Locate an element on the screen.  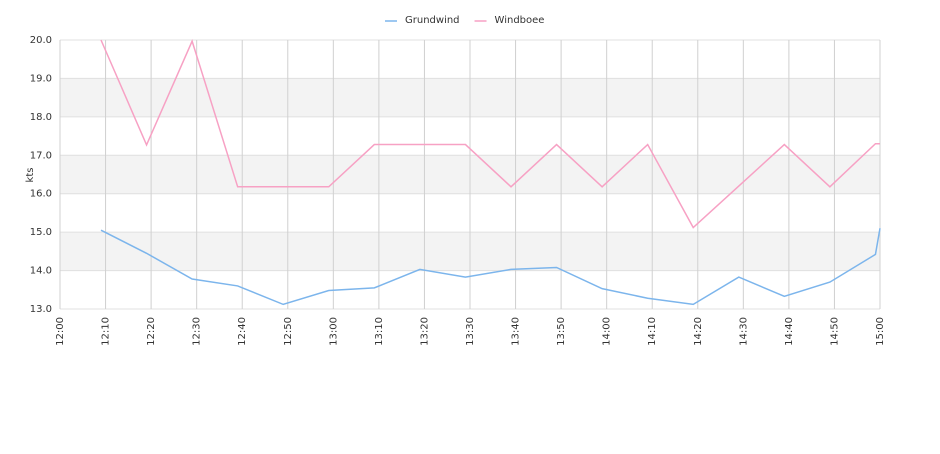
x-tick-label: 14:00 is located at coordinates (607, 331).